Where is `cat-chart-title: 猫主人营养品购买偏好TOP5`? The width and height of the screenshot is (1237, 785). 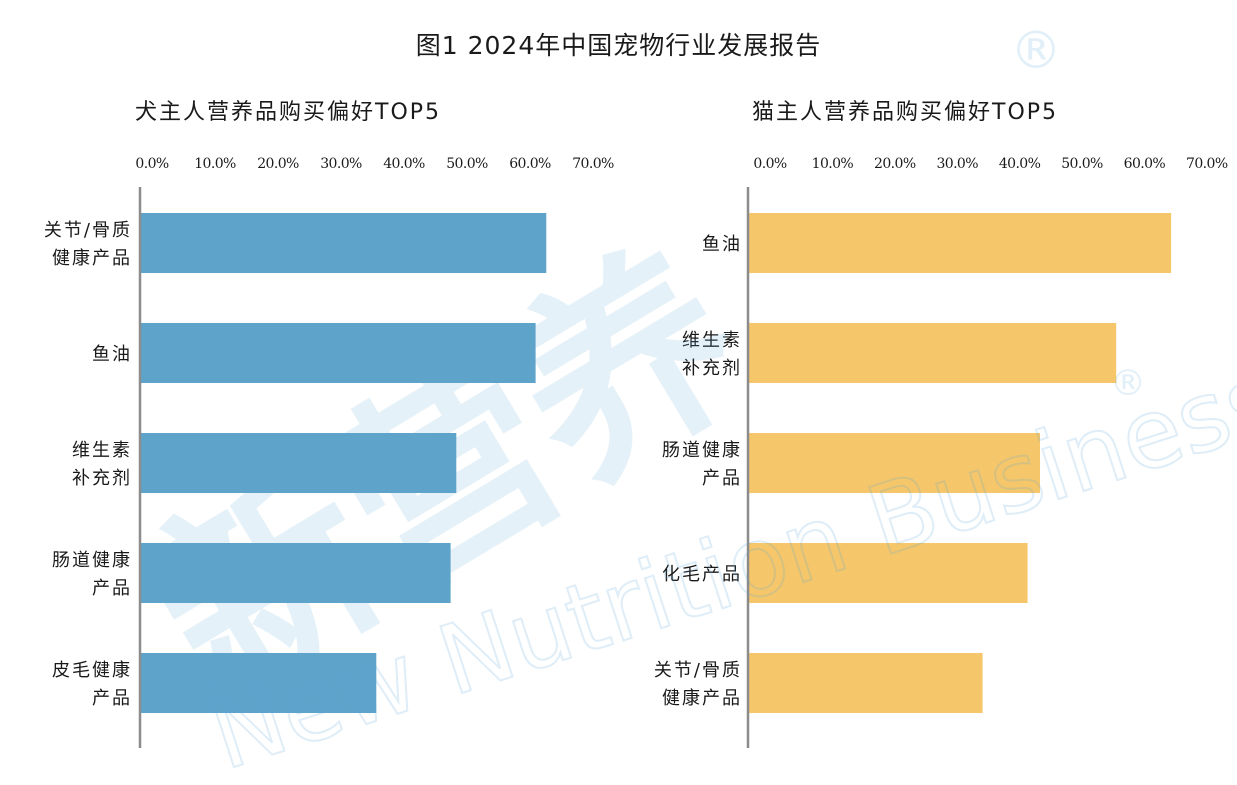
cat-chart-title: 猫主人营养品购买偏好TOP5 is located at coordinates (905, 112).